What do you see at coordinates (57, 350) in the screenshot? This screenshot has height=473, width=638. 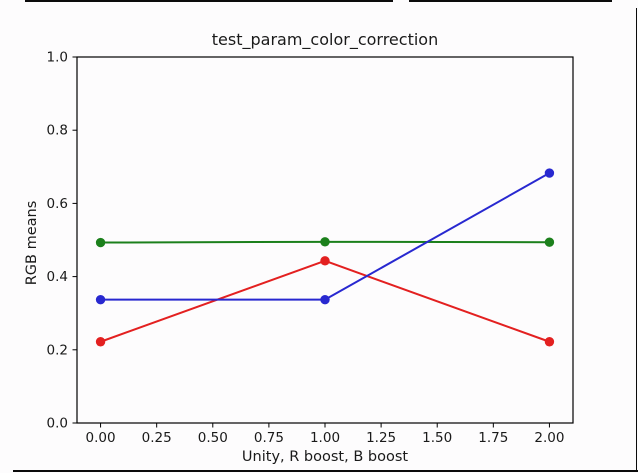 I see `y-tick-label: 0.2` at bounding box center [57, 350].